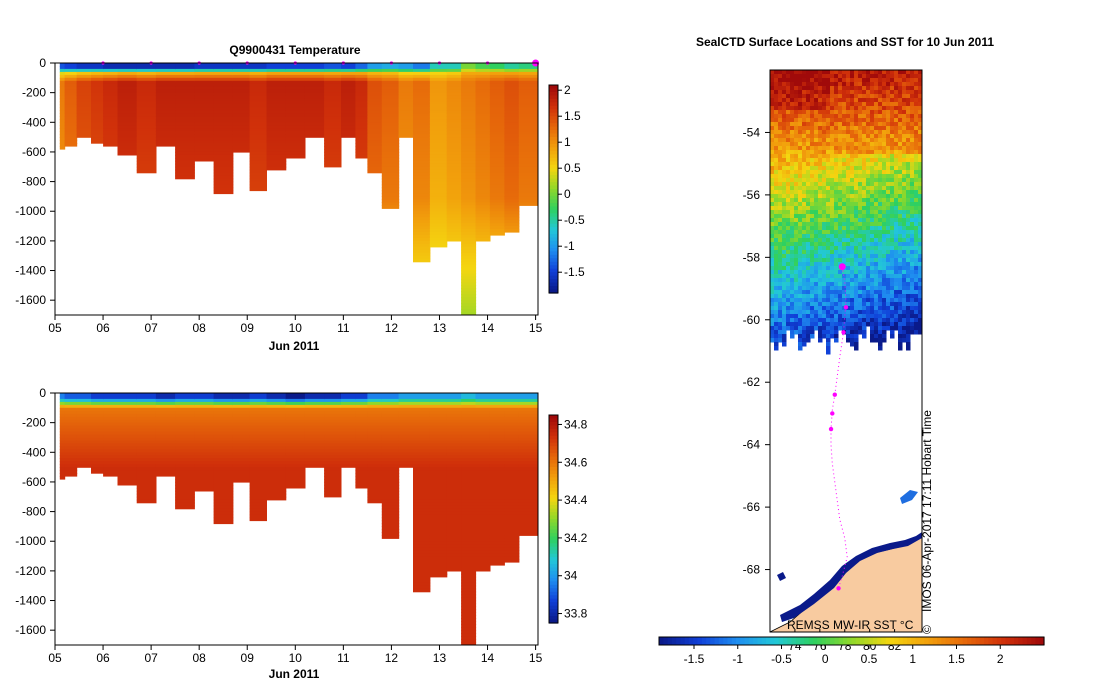 This screenshot has width=1099, height=700. I want to click on x-tick-label: 06, so click(103, 658).